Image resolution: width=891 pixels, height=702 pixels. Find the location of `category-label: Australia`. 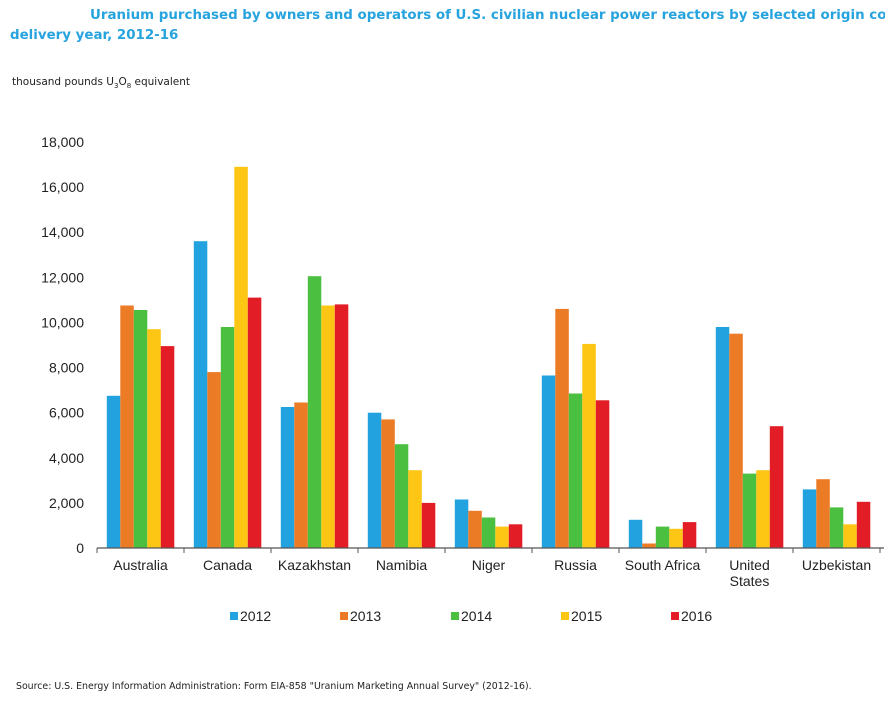

category-label: Australia is located at coordinates (140, 565).